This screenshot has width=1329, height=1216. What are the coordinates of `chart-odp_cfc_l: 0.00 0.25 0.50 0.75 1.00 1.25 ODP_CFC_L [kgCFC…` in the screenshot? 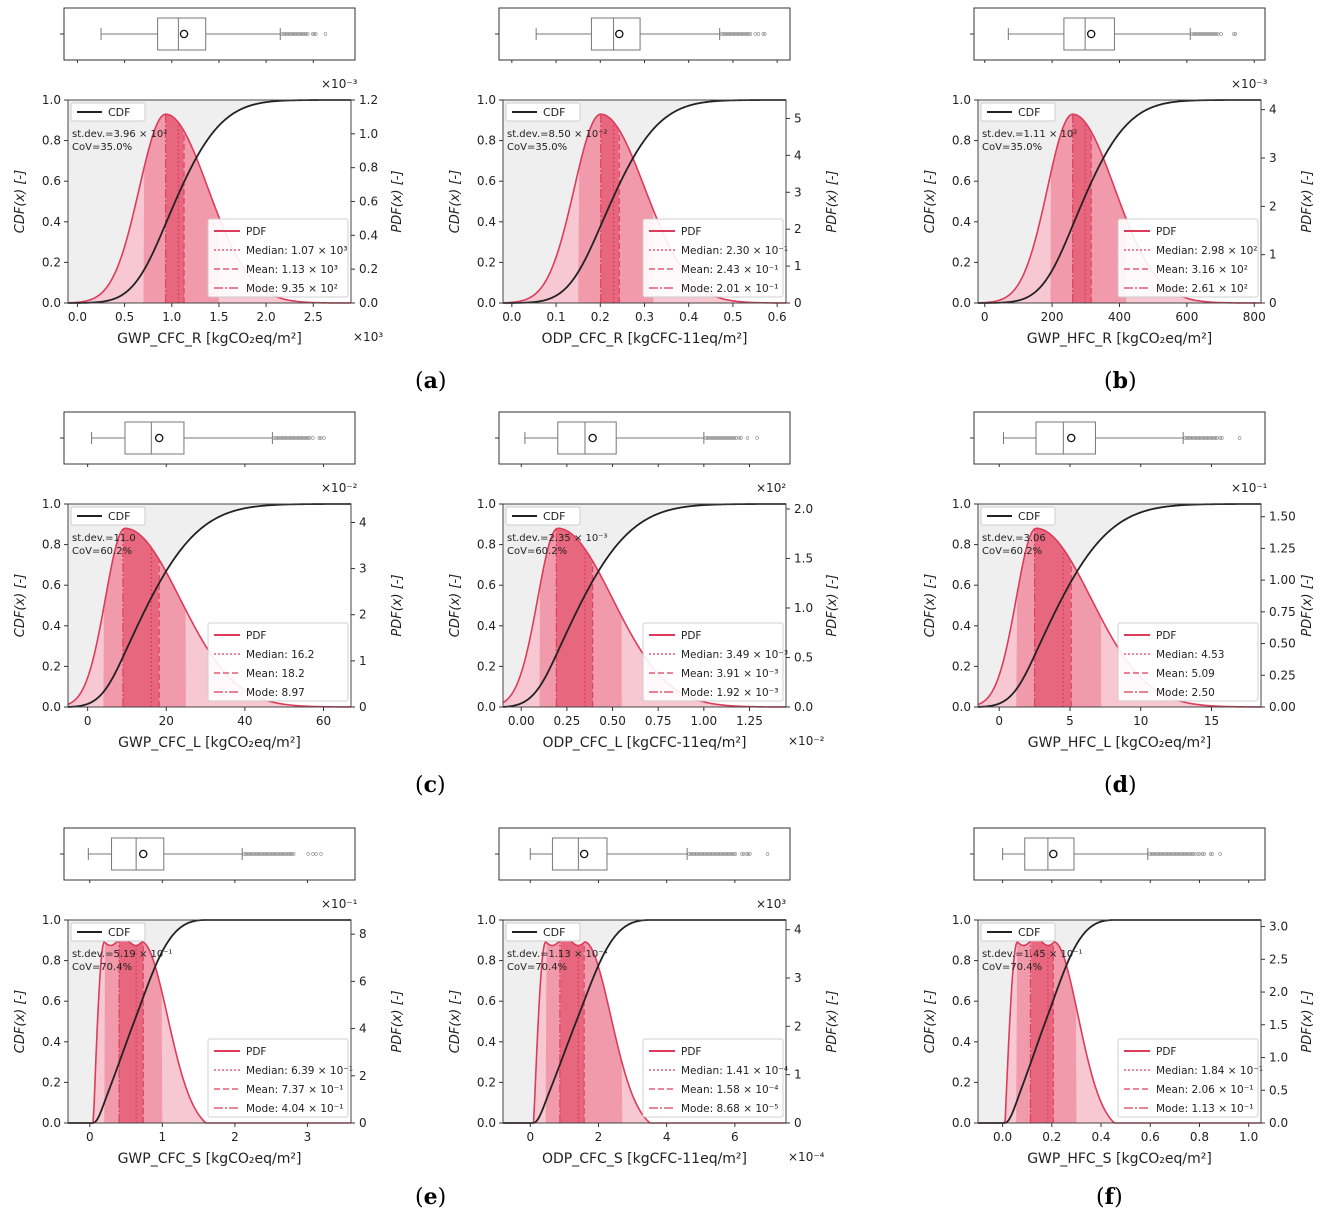 It's located at (644, 581).